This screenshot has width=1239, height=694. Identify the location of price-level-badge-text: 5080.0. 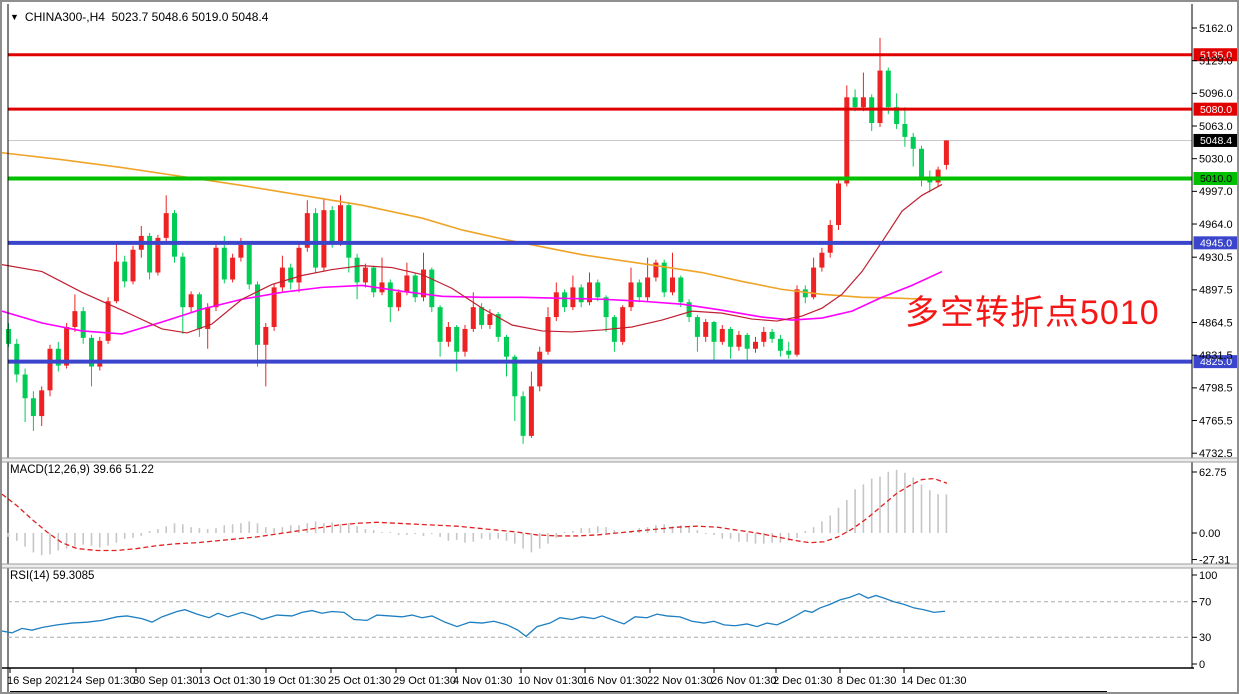
(1216, 110).